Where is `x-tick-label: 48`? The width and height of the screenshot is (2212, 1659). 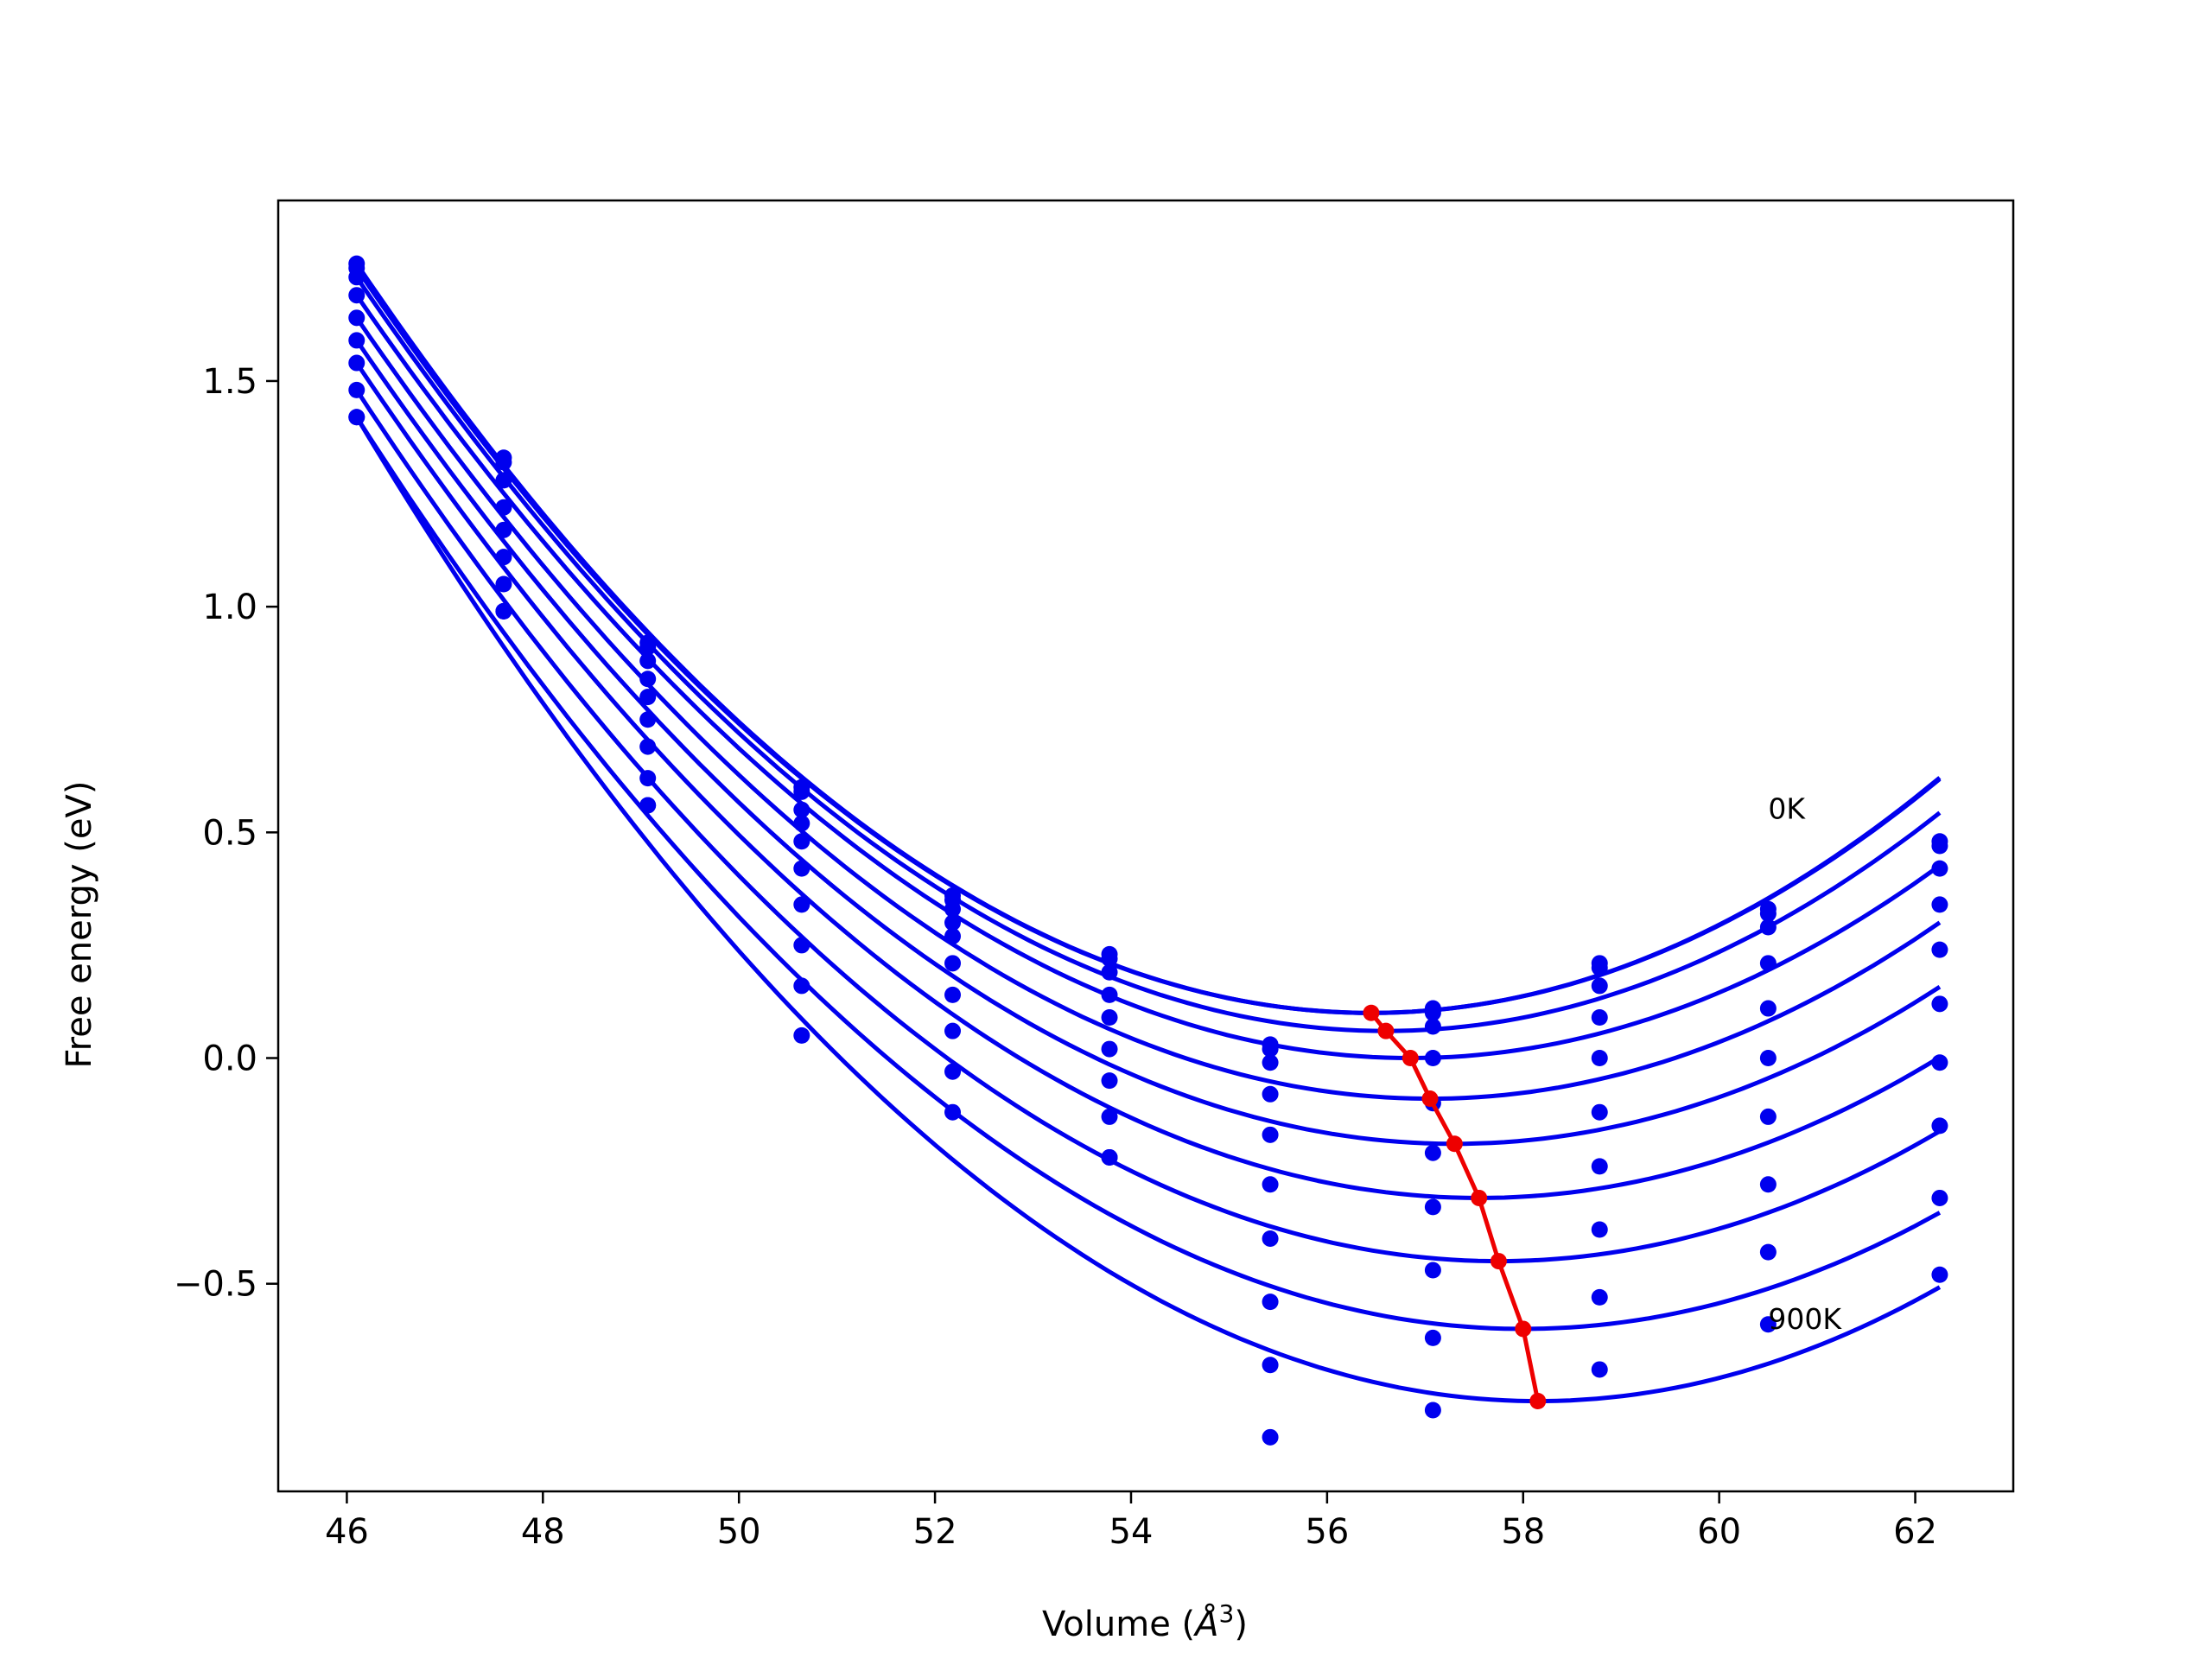 x-tick-label: 48 is located at coordinates (543, 1532).